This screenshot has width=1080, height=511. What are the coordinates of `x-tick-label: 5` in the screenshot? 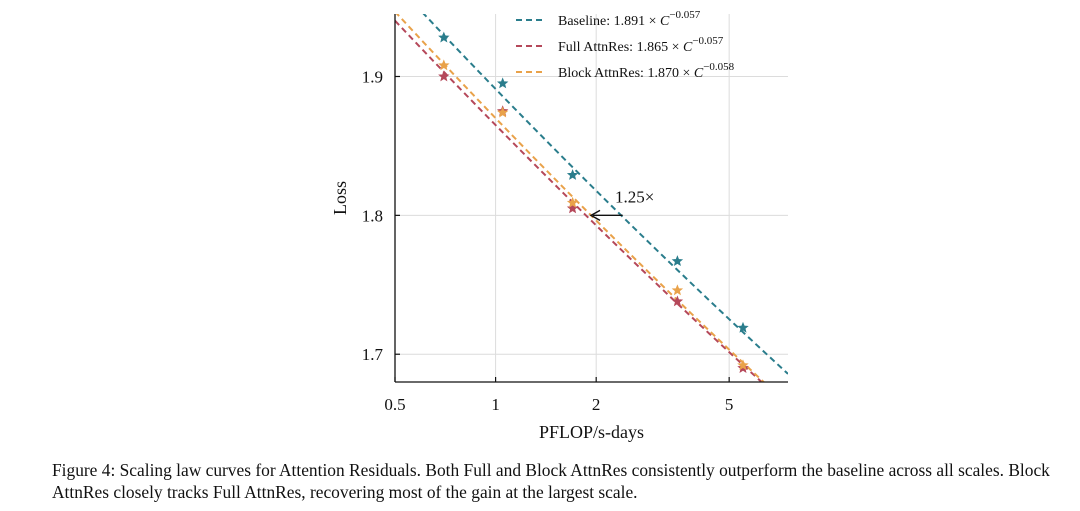 It's located at (729, 404).